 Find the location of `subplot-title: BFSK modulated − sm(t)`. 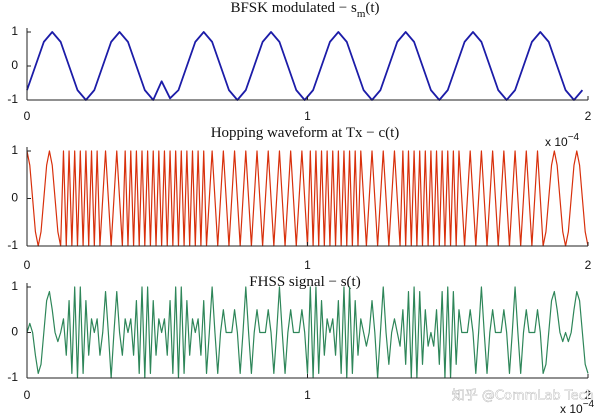

subplot-title: BFSK modulated − sm(t) is located at coordinates (304, 9).